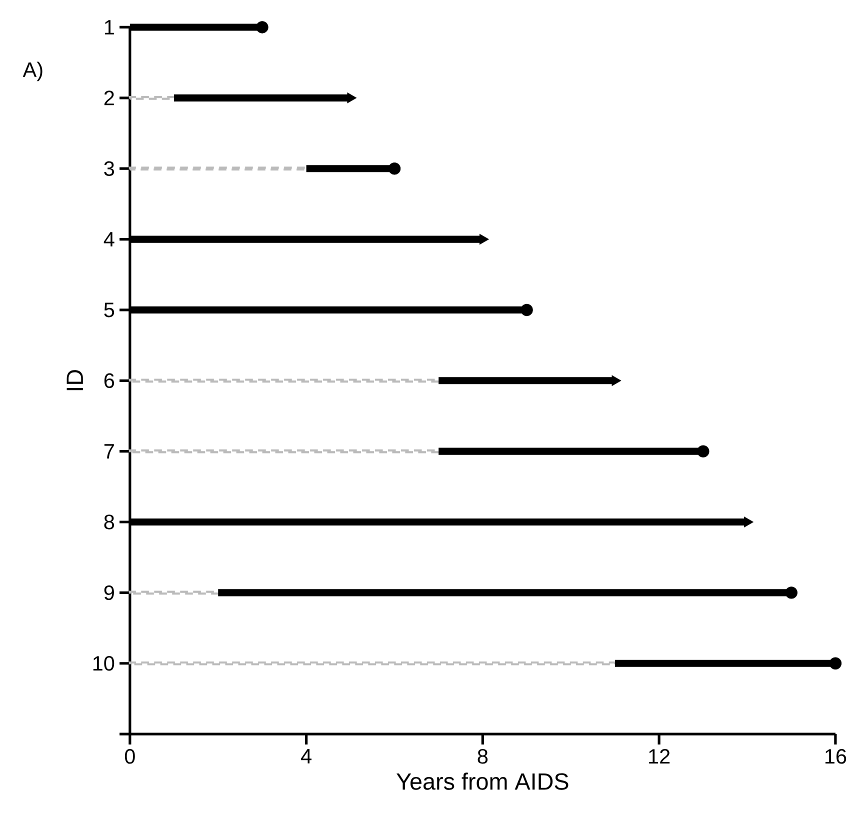  I want to click on y-tick-label: 3, so click(109, 169).